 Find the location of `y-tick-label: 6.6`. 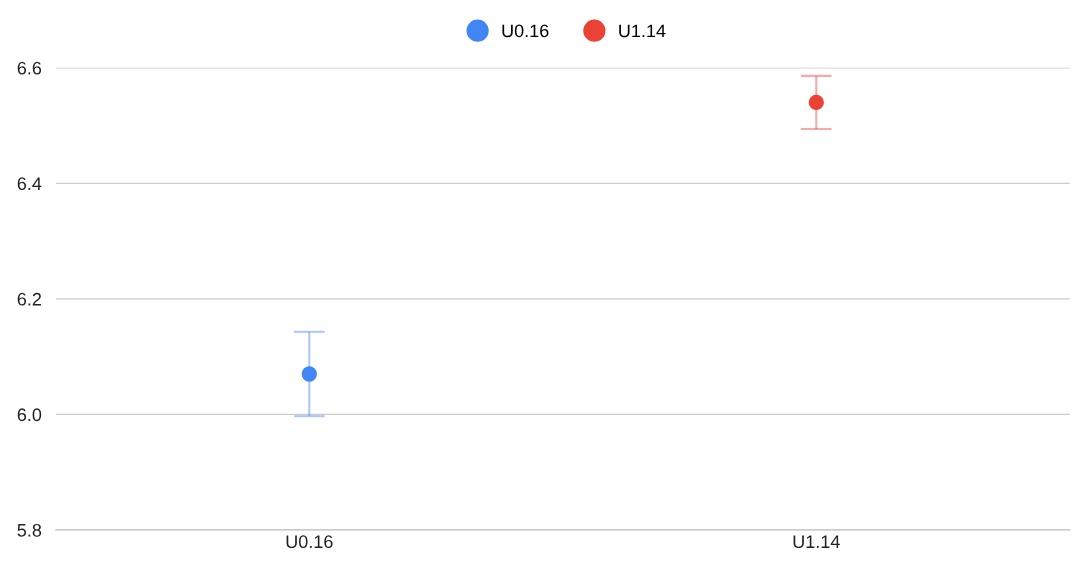

y-tick-label: 6.6 is located at coordinates (29, 68).